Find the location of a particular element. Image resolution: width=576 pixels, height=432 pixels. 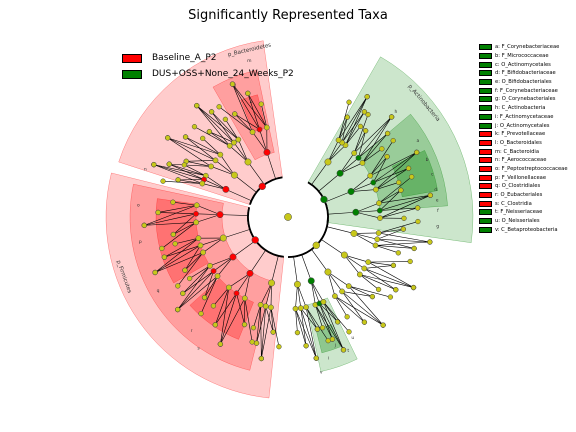

clade-letter: g is located at coordinates (437, 226).